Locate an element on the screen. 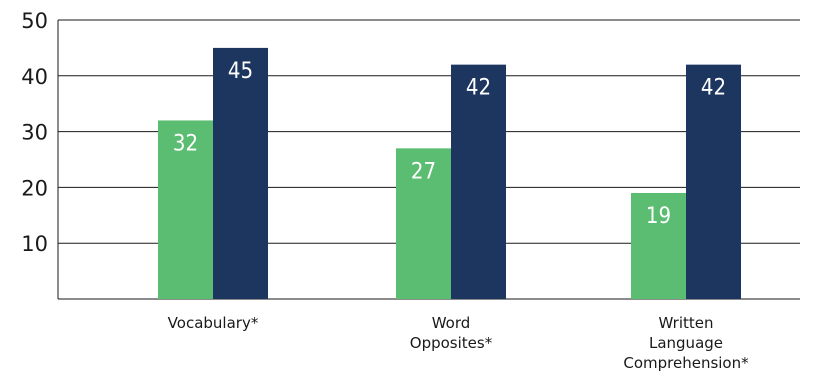  category-label-3-line-1: Written is located at coordinates (686, 323).